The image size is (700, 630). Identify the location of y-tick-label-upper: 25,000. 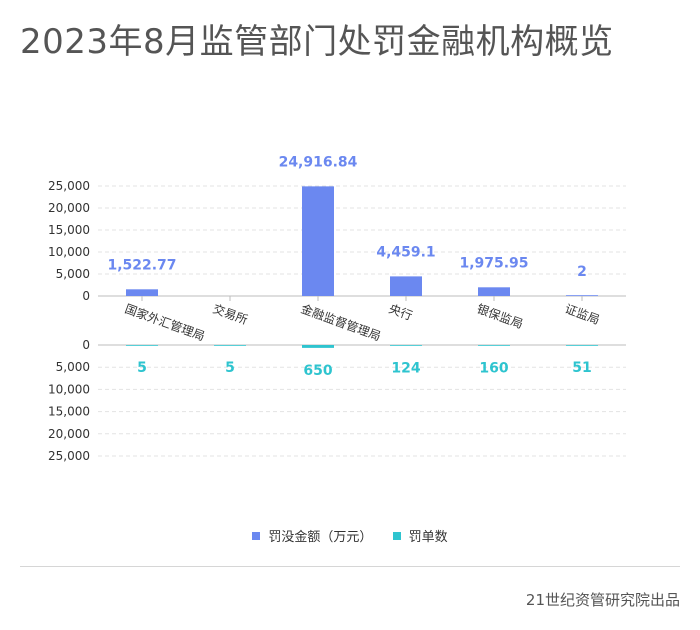
(69, 186).